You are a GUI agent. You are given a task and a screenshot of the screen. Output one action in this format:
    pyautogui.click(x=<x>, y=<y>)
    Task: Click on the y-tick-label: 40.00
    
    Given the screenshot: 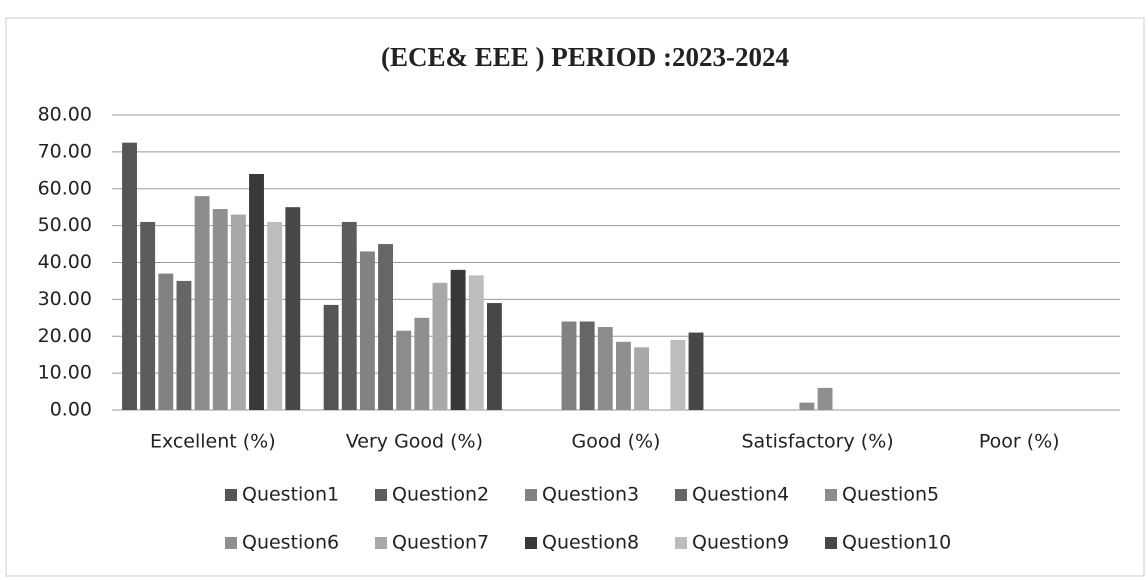 What is the action you would take?
    pyautogui.click(x=65, y=262)
    